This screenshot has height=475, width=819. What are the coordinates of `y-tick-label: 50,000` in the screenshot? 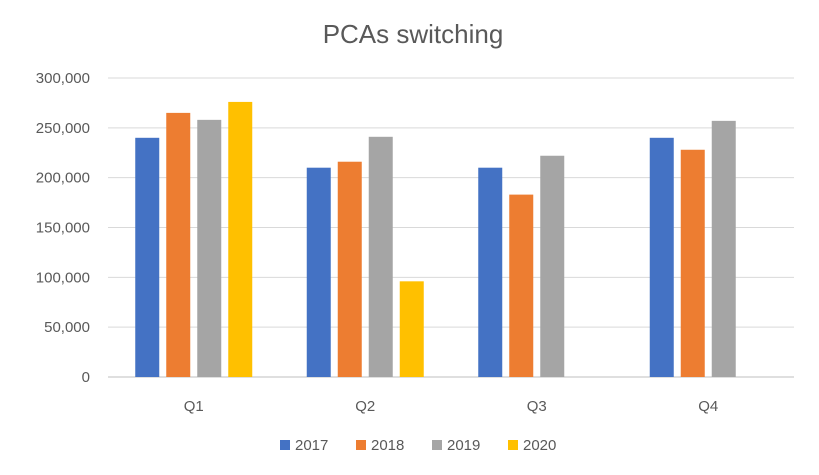 It's located at (67, 327).